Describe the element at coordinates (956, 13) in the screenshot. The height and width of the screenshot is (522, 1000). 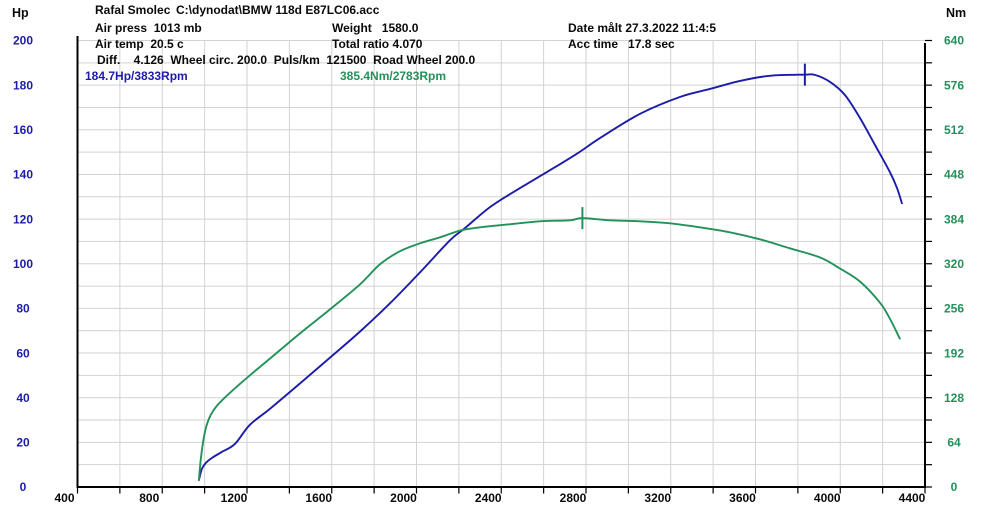
I see `right-axis-title: Nm` at that location.